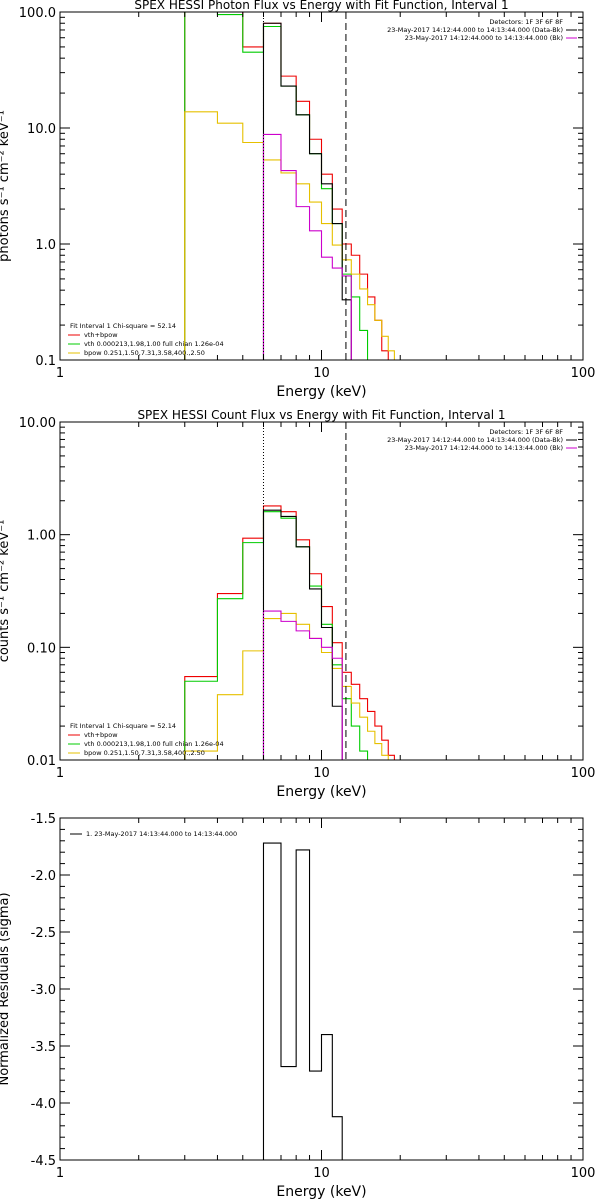  I want to click on y-tick-label: -2.0, so click(43, 876).